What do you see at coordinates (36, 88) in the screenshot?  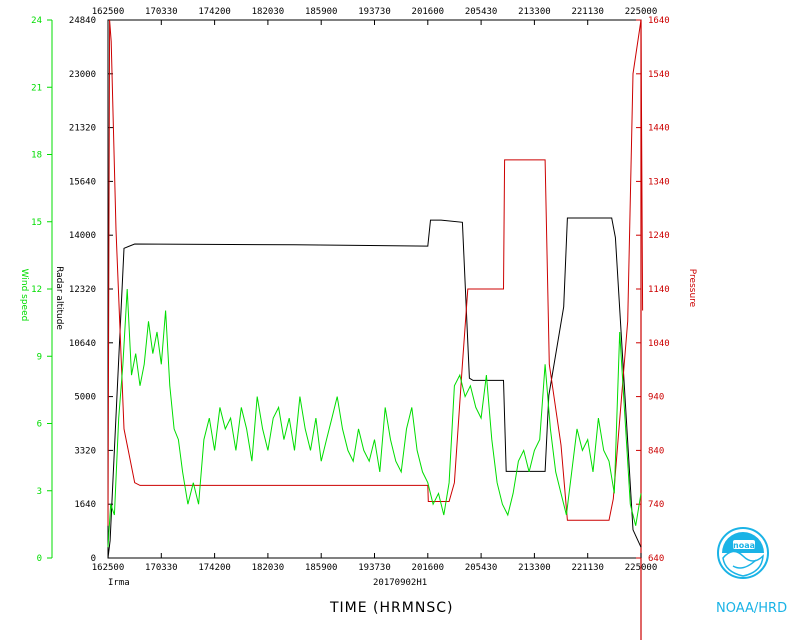 I see `wind-speed-tick-label: 21` at bounding box center [36, 88].